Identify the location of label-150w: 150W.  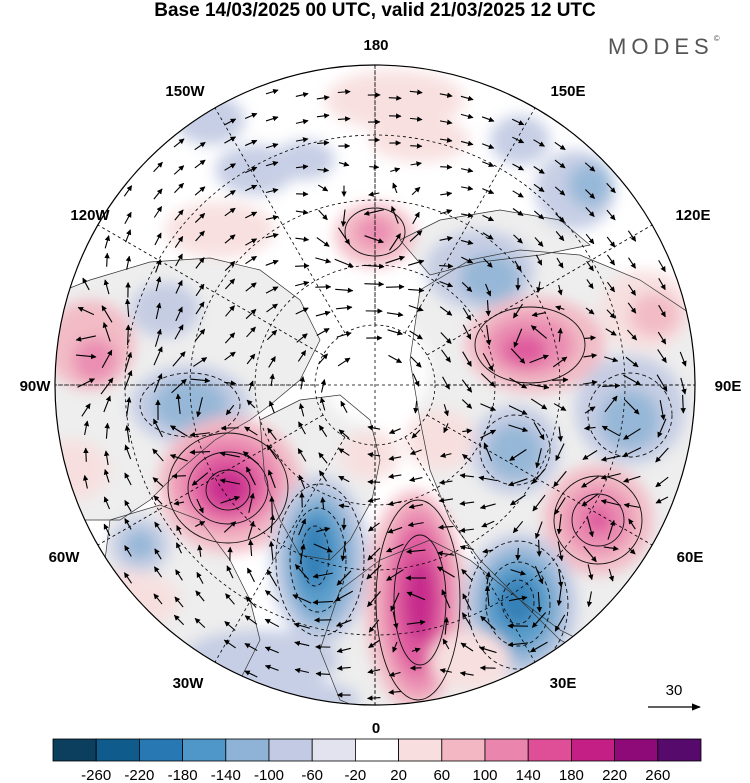
(185, 91).